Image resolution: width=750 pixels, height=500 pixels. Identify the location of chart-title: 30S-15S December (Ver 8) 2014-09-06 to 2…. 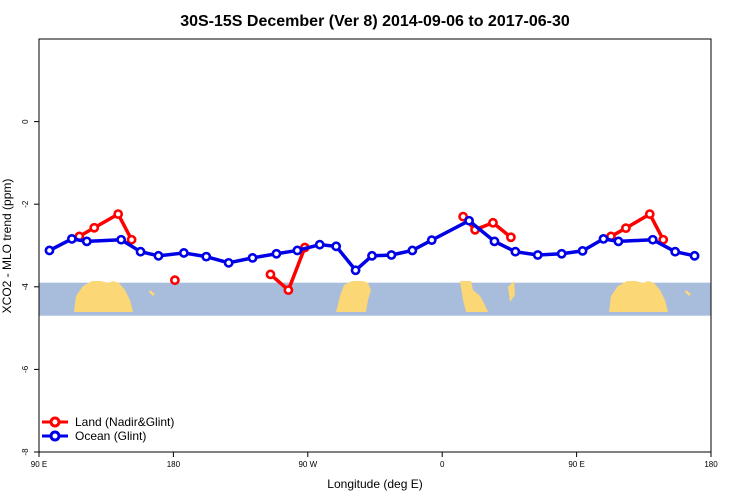
(375, 21).